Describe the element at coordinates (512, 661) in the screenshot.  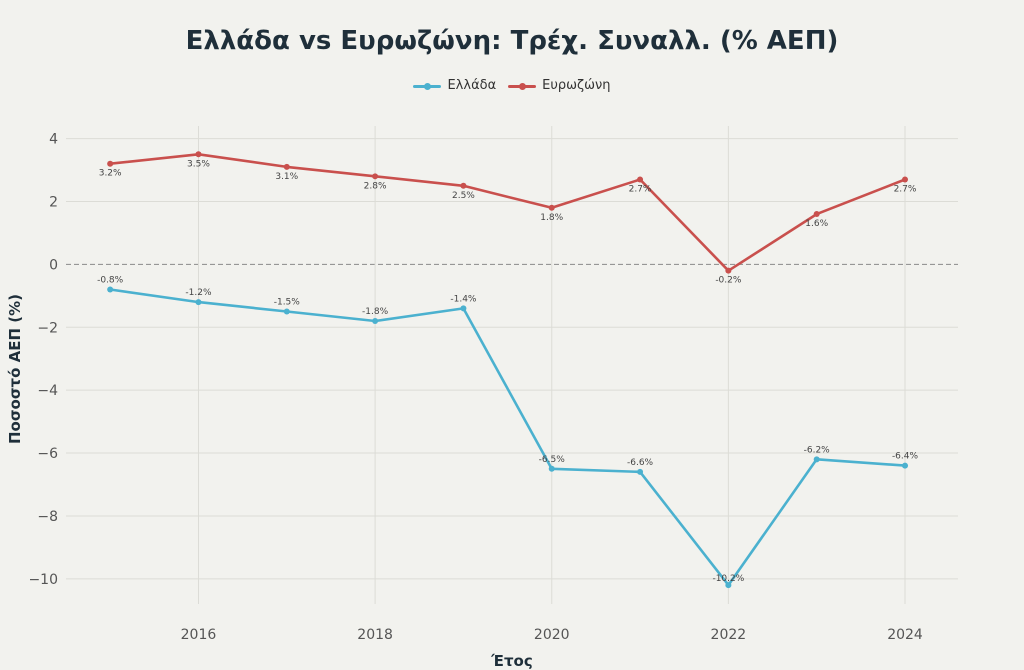
I see `x-axis-title: Έτος` at that location.